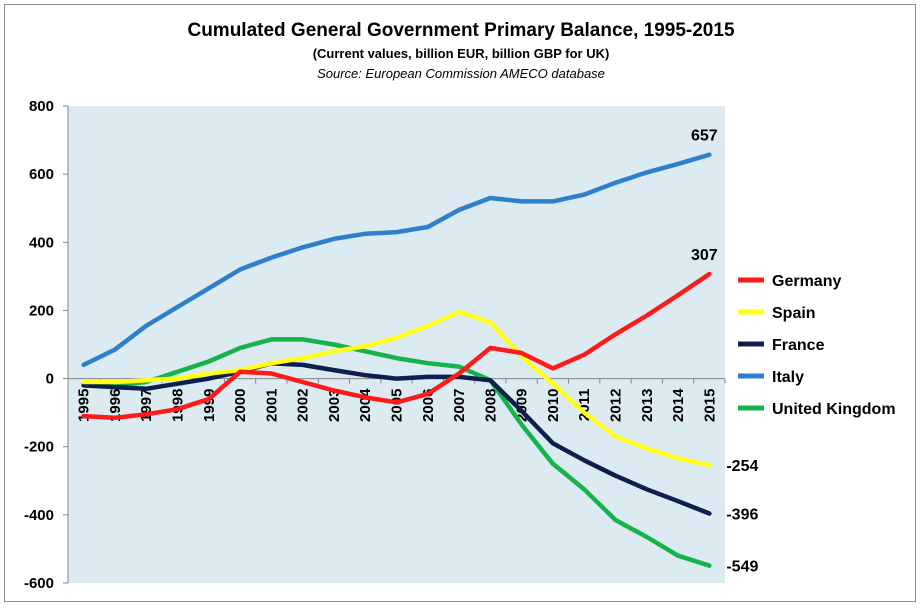  Describe the element at coordinates (334, 405) in the screenshot. I see `x-tick-label: 2003` at that location.